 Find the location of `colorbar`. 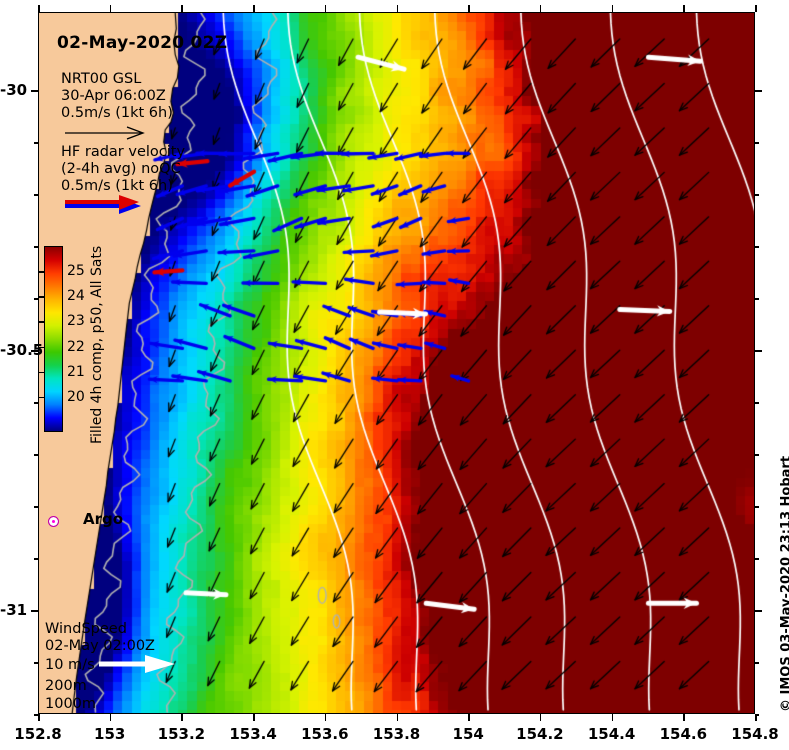

colorbar is located at coordinates (53, 339).